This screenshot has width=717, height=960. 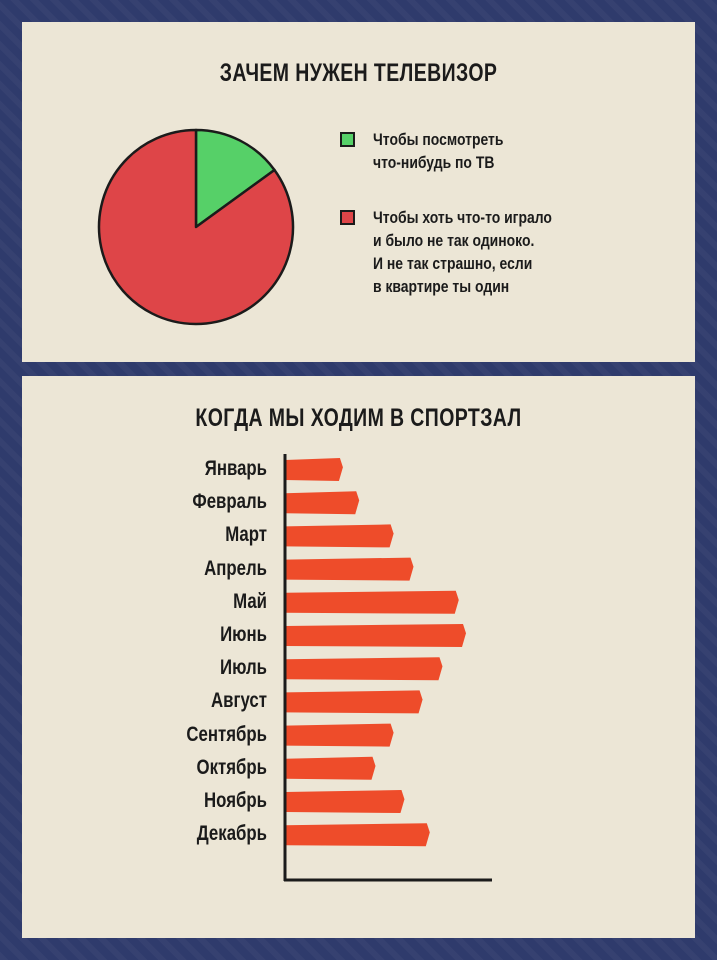 What do you see at coordinates (243, 668) in the screenshot?
I see `month-label: Июль` at bounding box center [243, 668].